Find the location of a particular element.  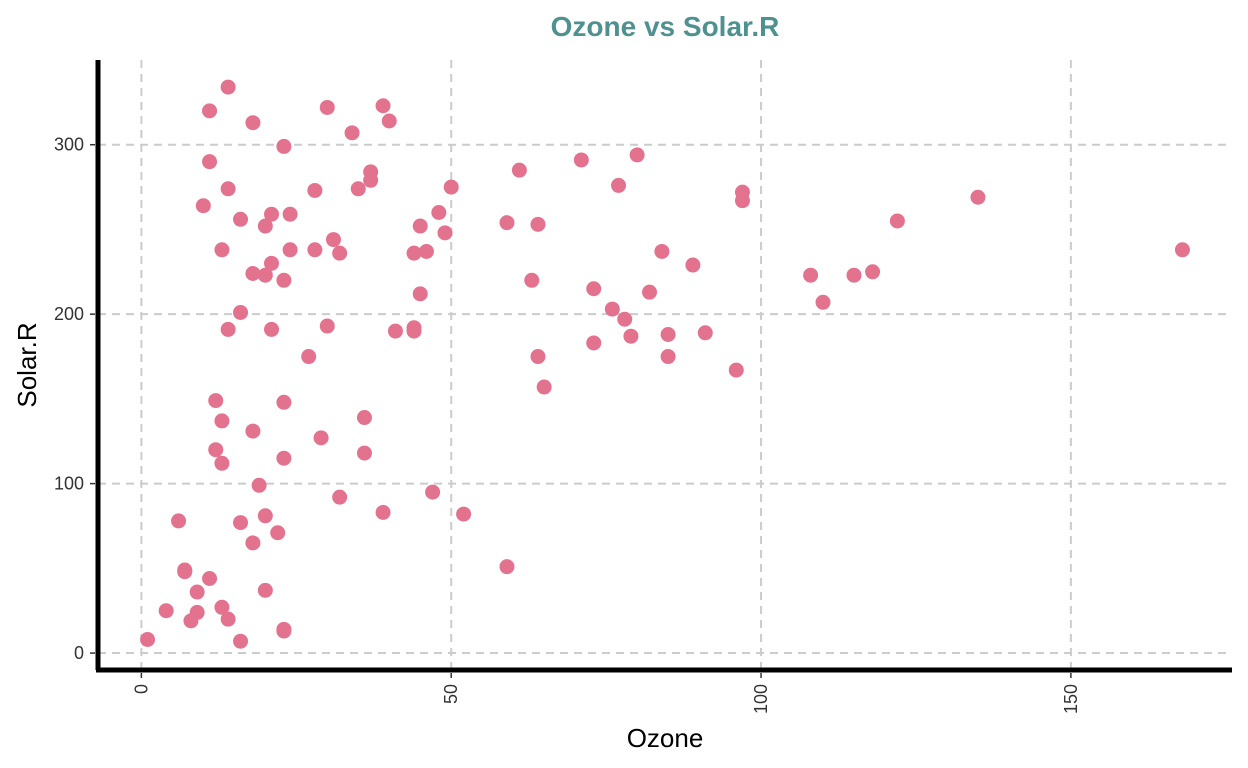

y-tick-label: 0 is located at coordinates (79, 653).